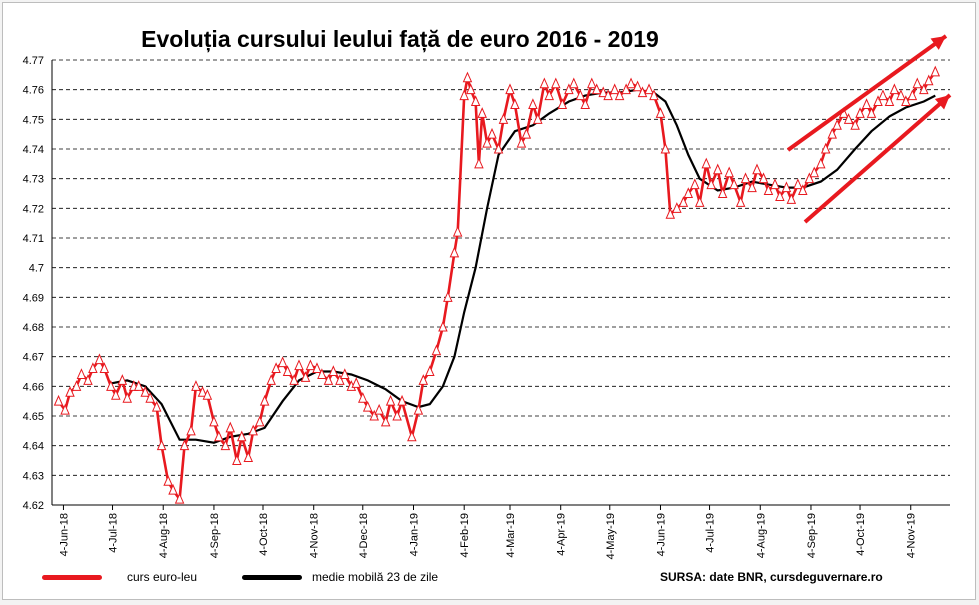 This screenshot has height=605, width=979. I want to click on legend-swatch-rate, so click(72, 577).